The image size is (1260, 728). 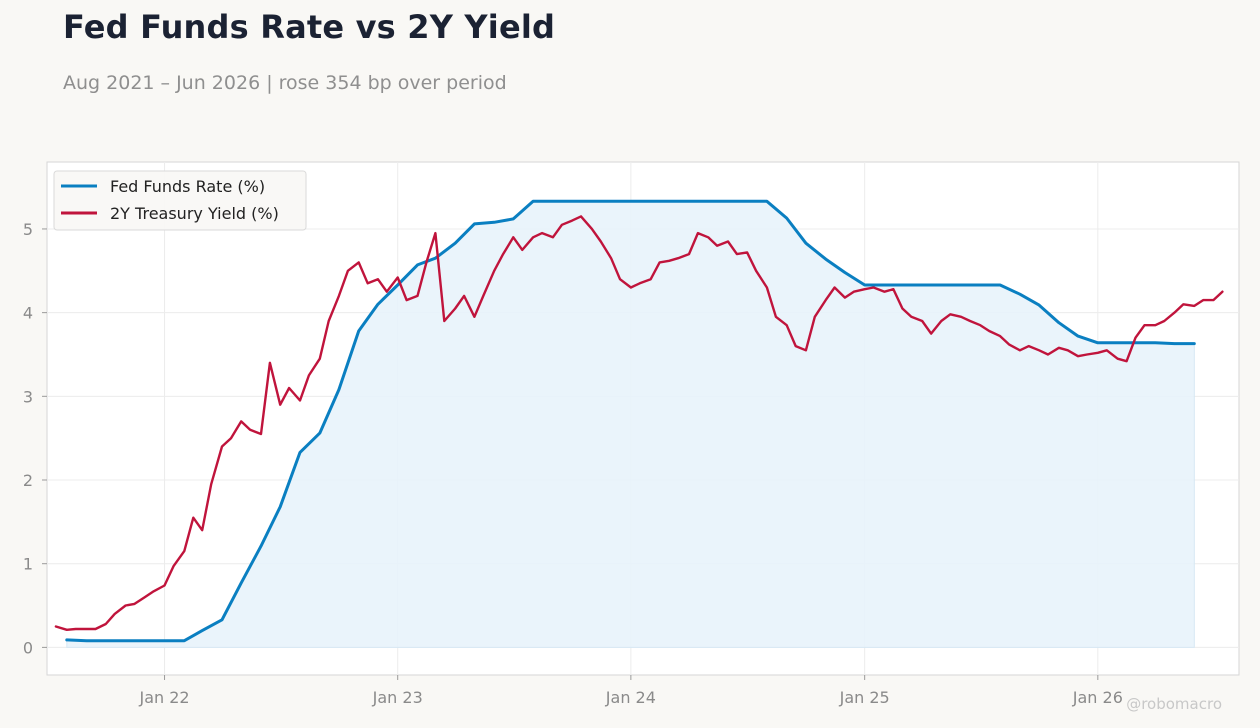 I want to click on chart-title: Fed Funds Rate vs 2Y Yield, so click(x=309, y=27).